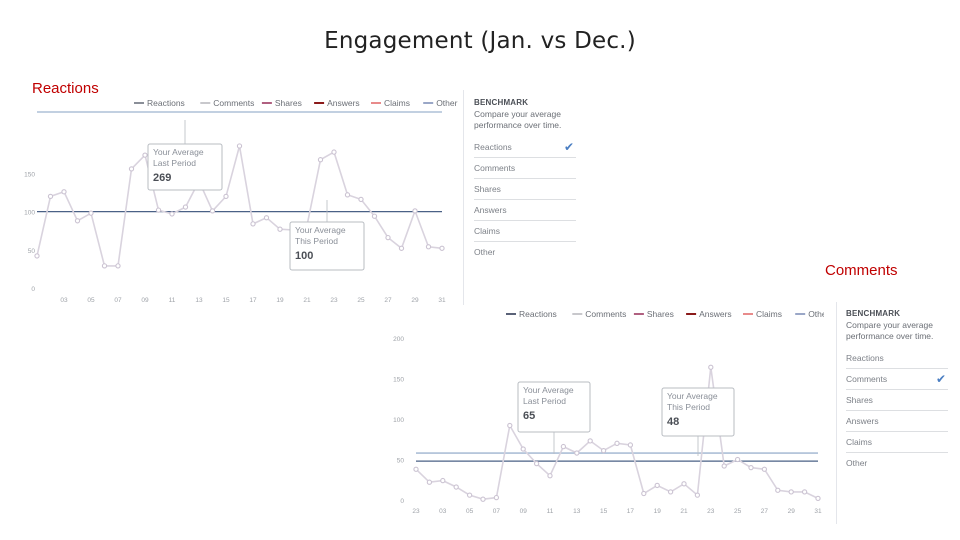  What do you see at coordinates (577, 511) in the screenshot?
I see `x-tick-label: 13` at bounding box center [577, 511].